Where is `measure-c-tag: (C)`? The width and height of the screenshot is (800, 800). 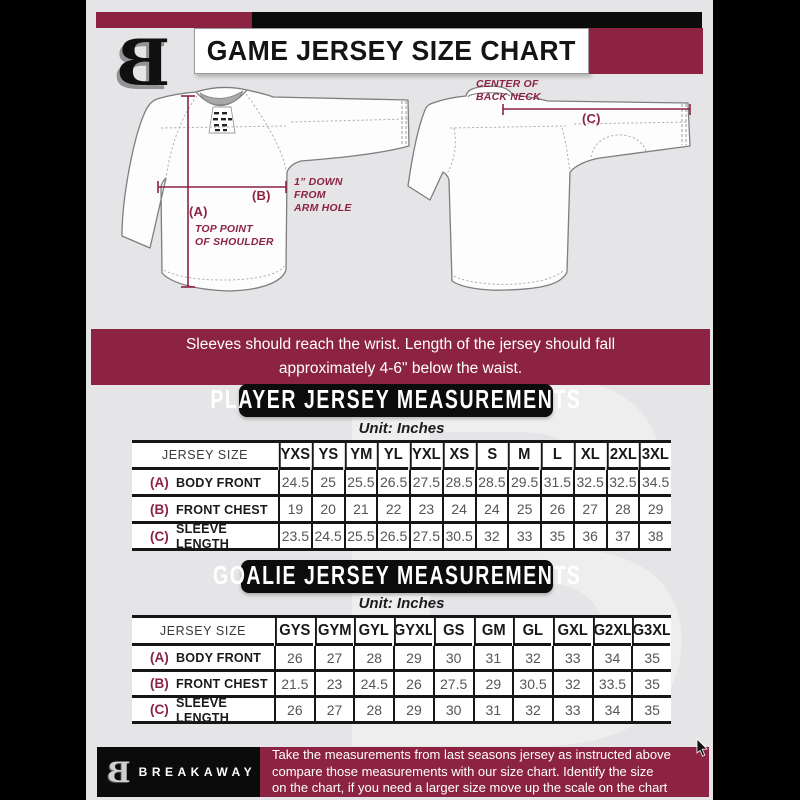
measure-c-tag: (C) is located at coordinates (591, 118).